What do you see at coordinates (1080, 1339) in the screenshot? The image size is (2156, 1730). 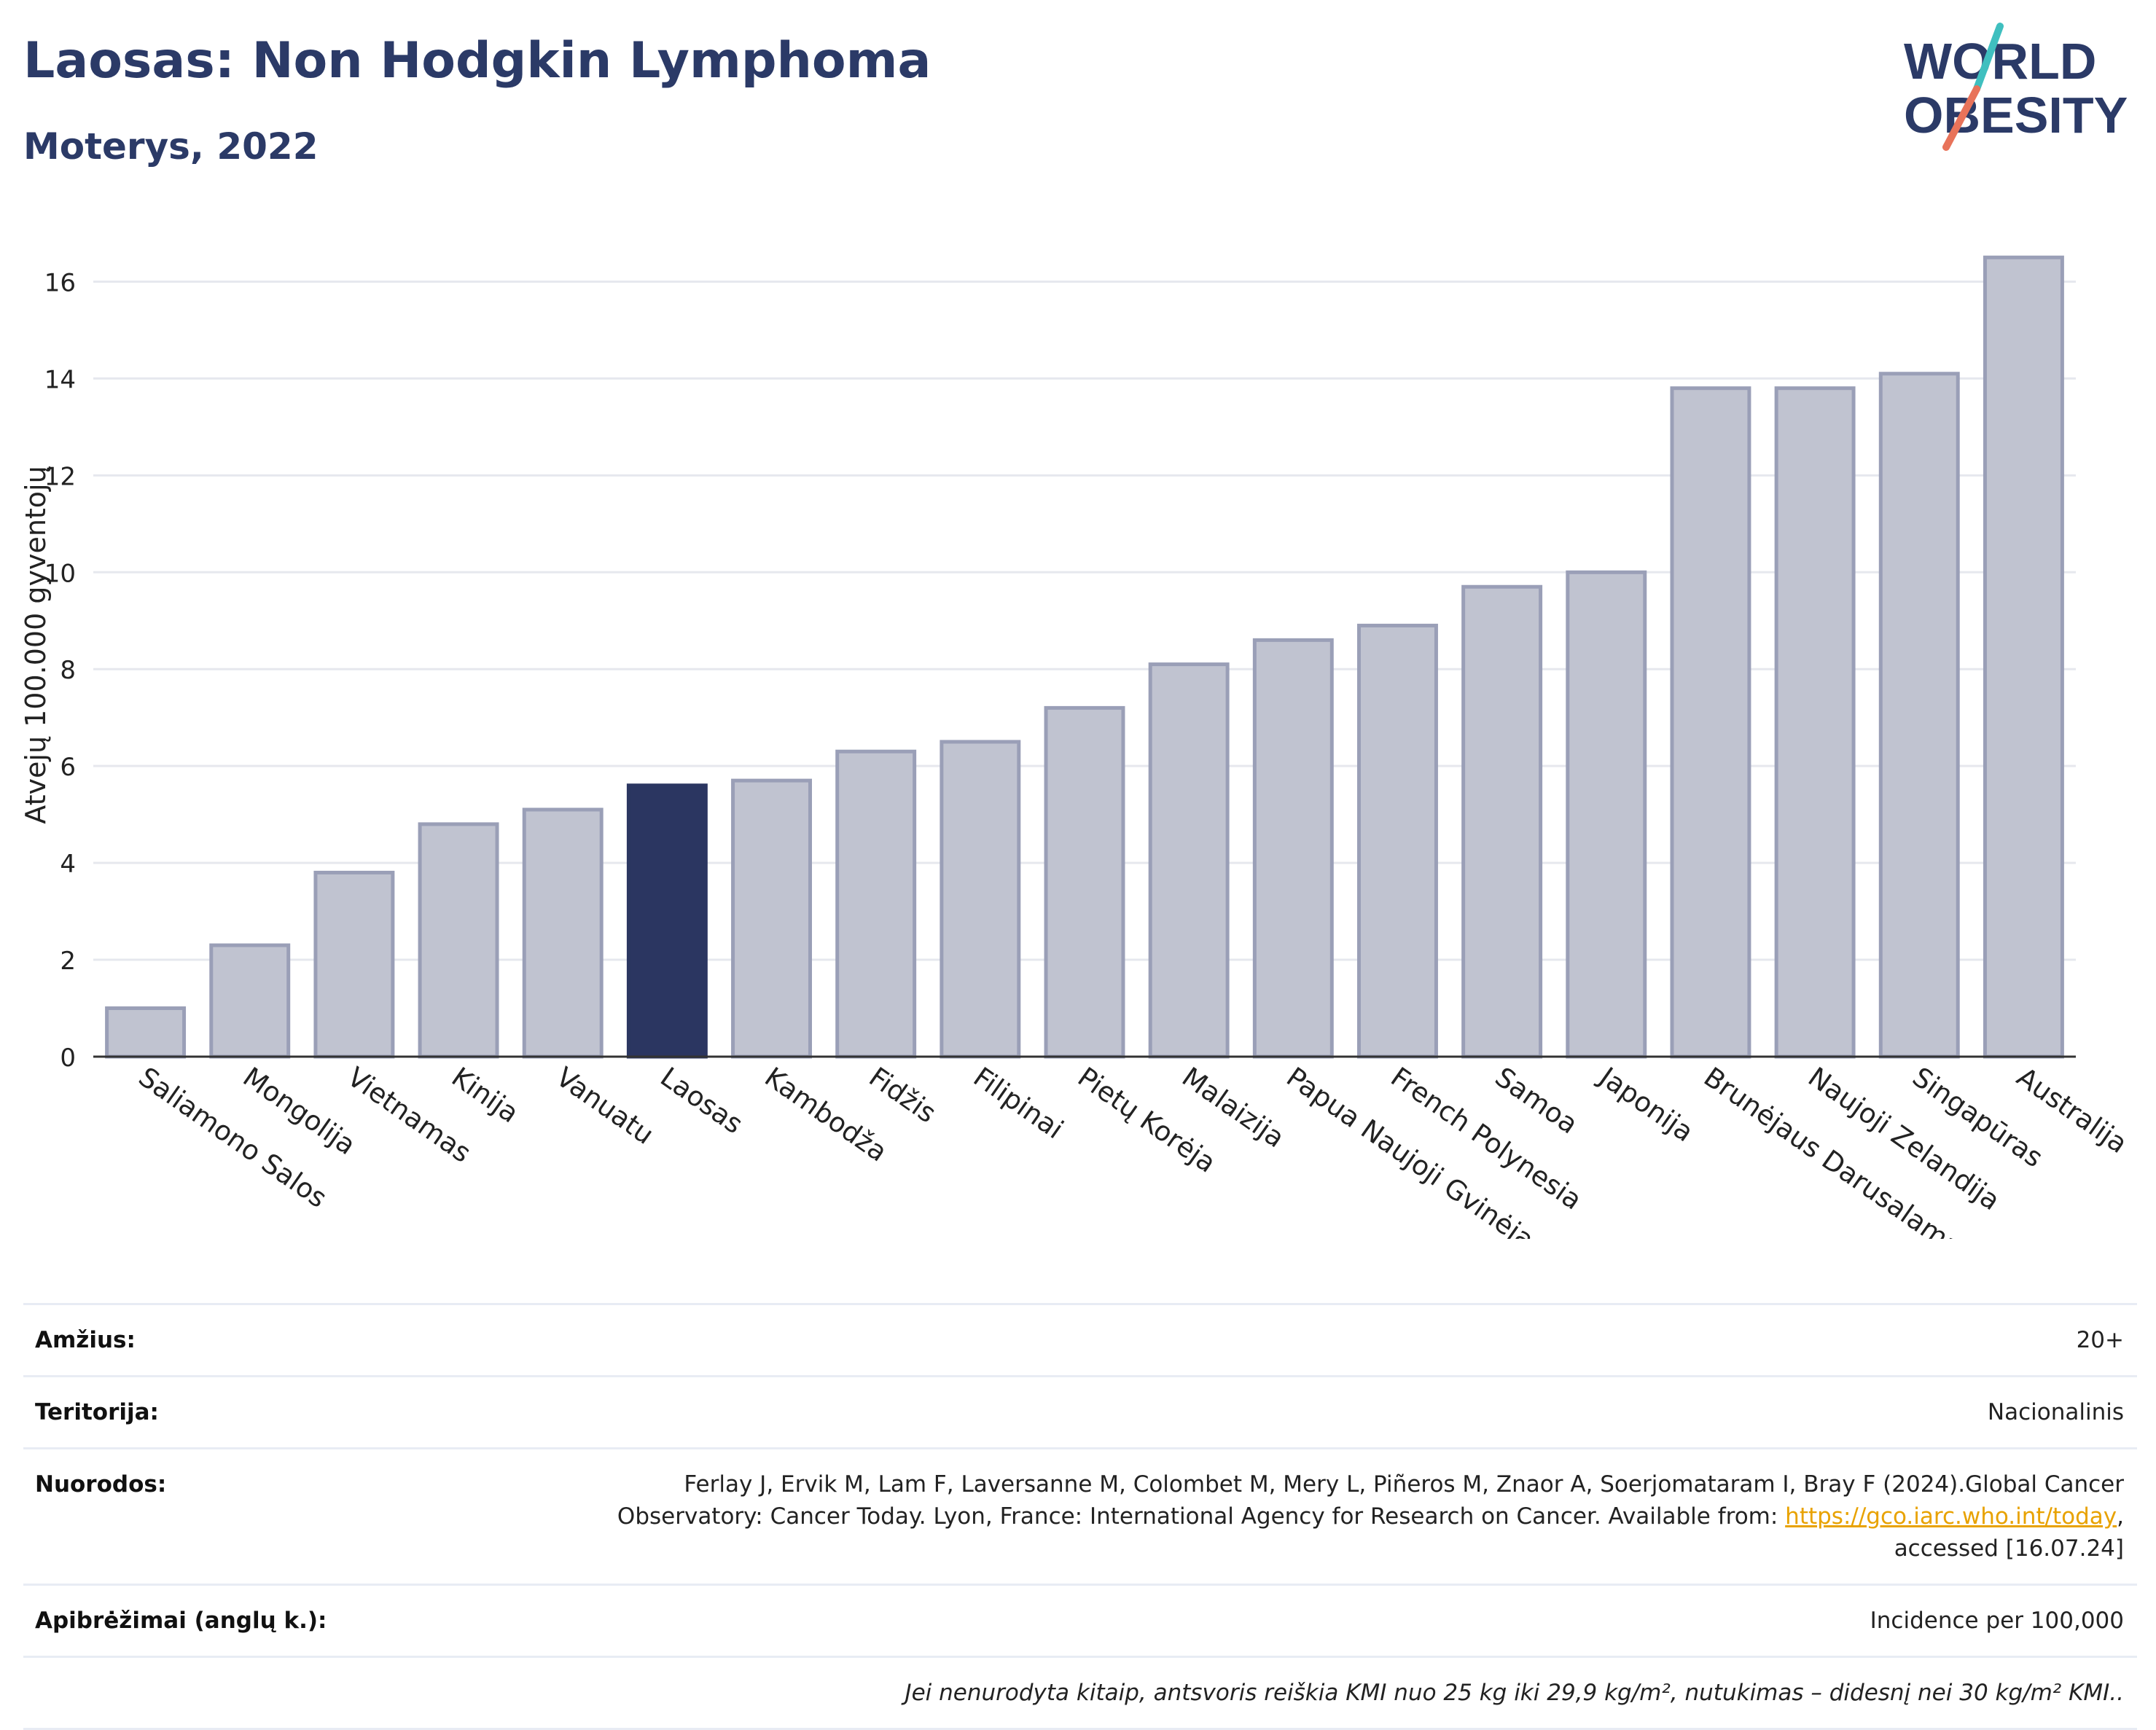 I see `footer-row-age: Amžius: 20+` at bounding box center [1080, 1339].